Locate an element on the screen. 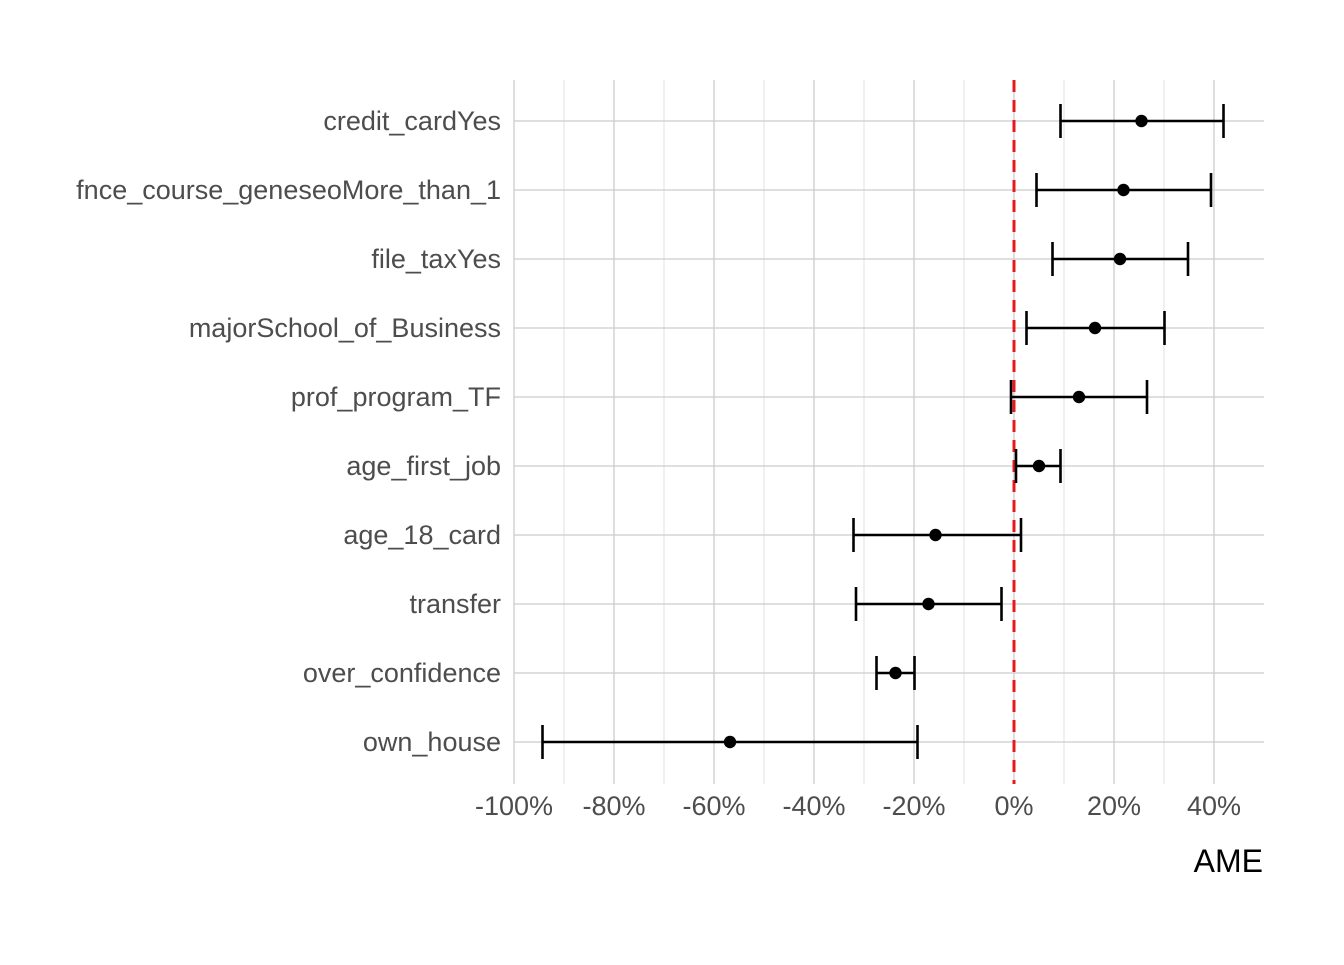  y-tick-label: majorSchool_of_Business is located at coordinates (345, 328).